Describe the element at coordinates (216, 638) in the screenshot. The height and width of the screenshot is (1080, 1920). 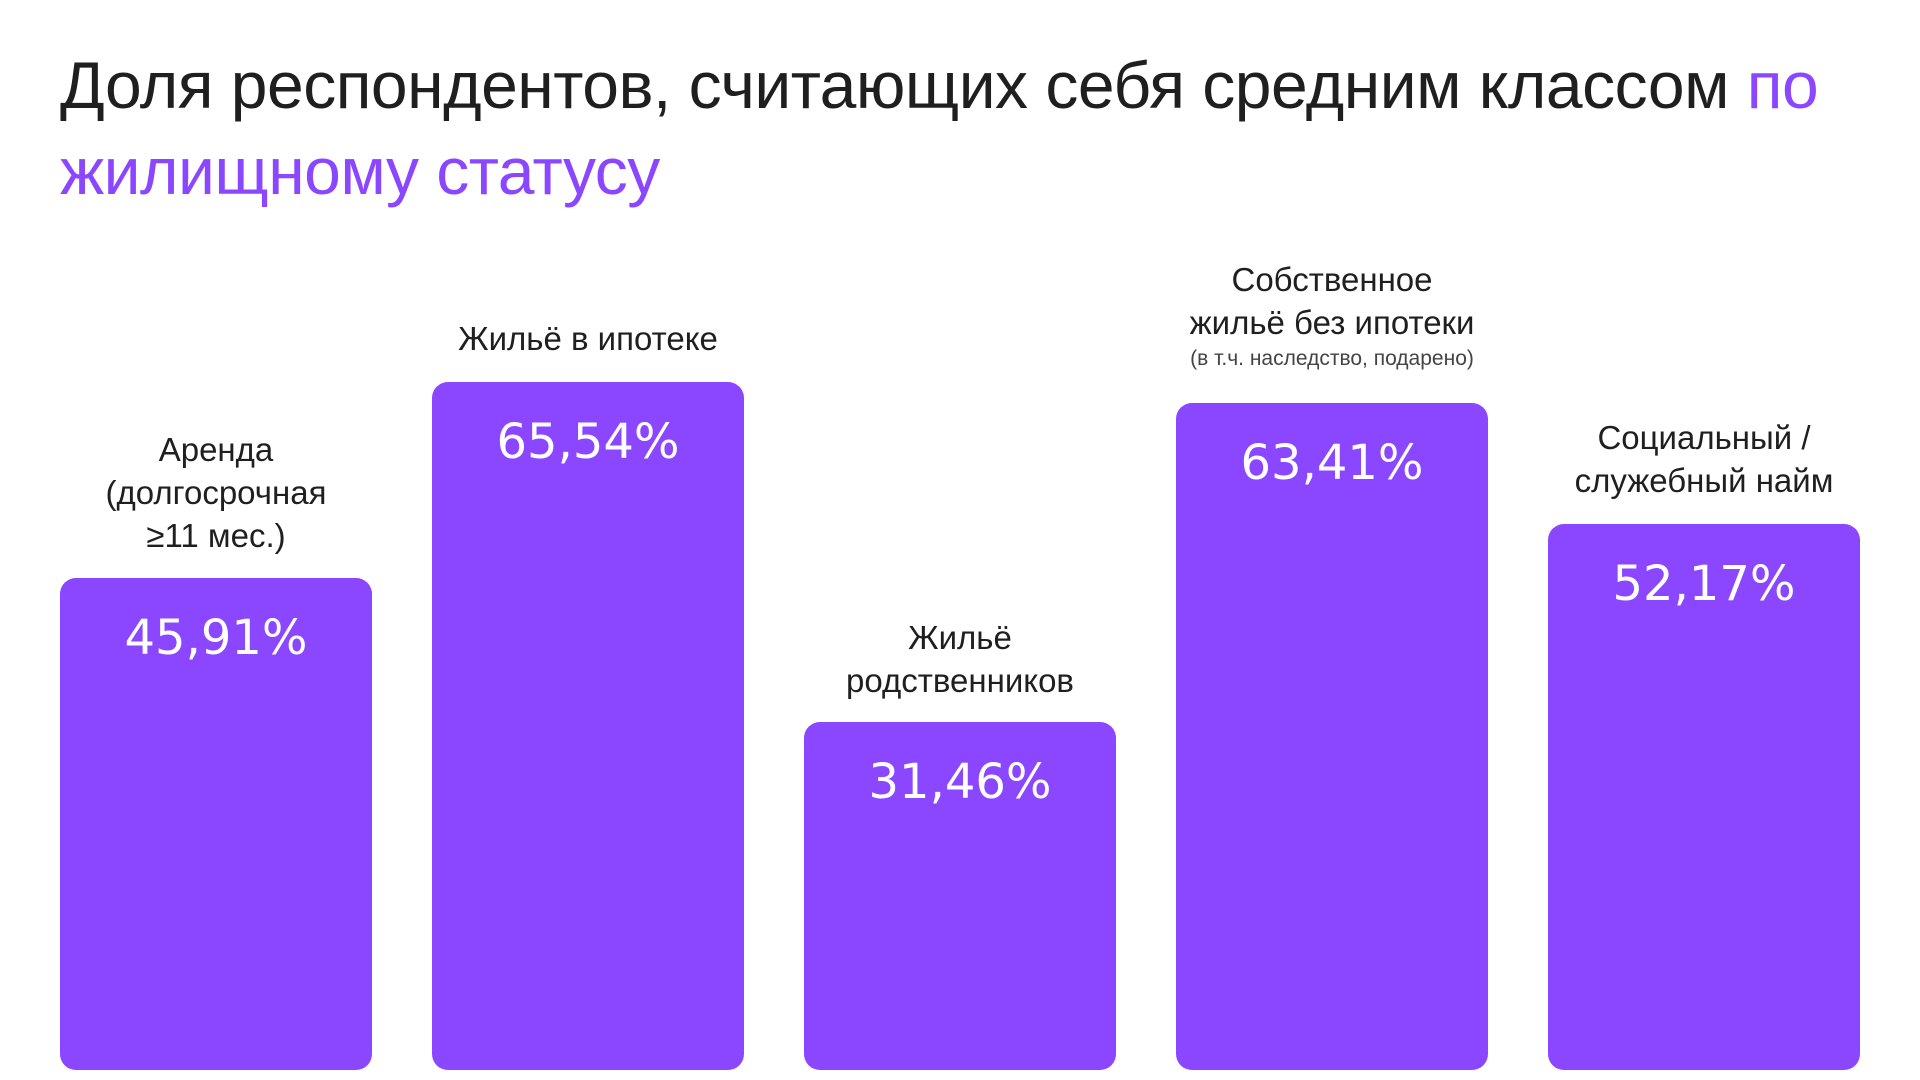
I see `bar-value: 45,91%` at that location.